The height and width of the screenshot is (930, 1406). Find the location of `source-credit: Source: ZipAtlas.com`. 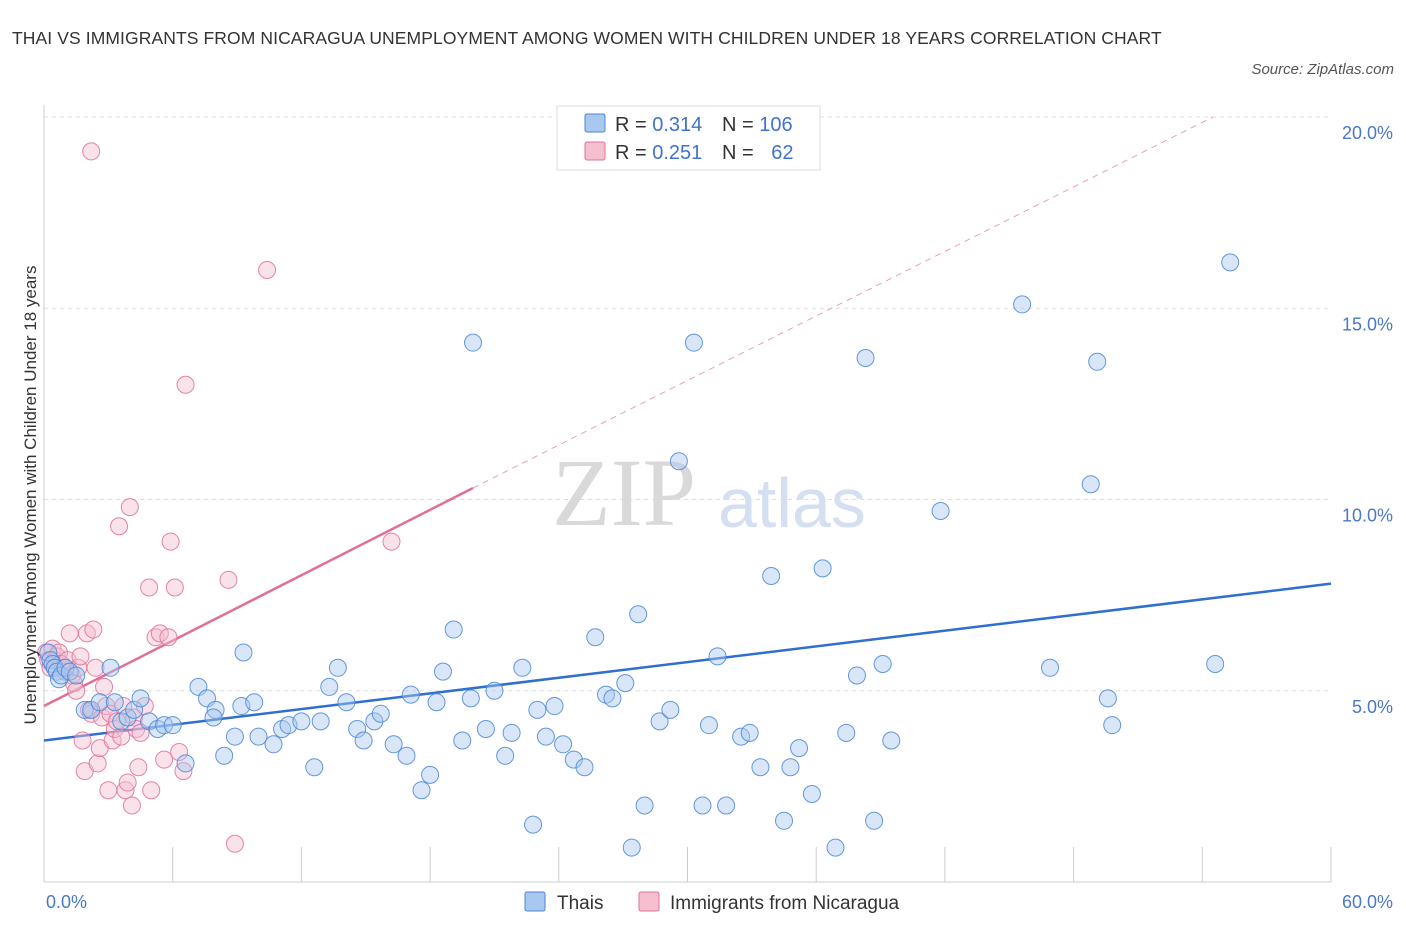

source-credit: Source: ZipAtlas.com is located at coordinates (1322, 69).